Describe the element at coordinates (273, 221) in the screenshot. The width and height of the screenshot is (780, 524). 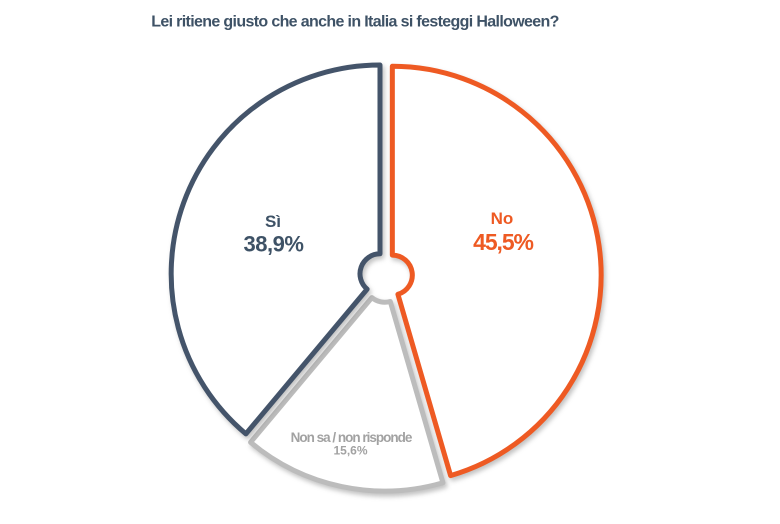
I see `svg-text: Sì` at that location.